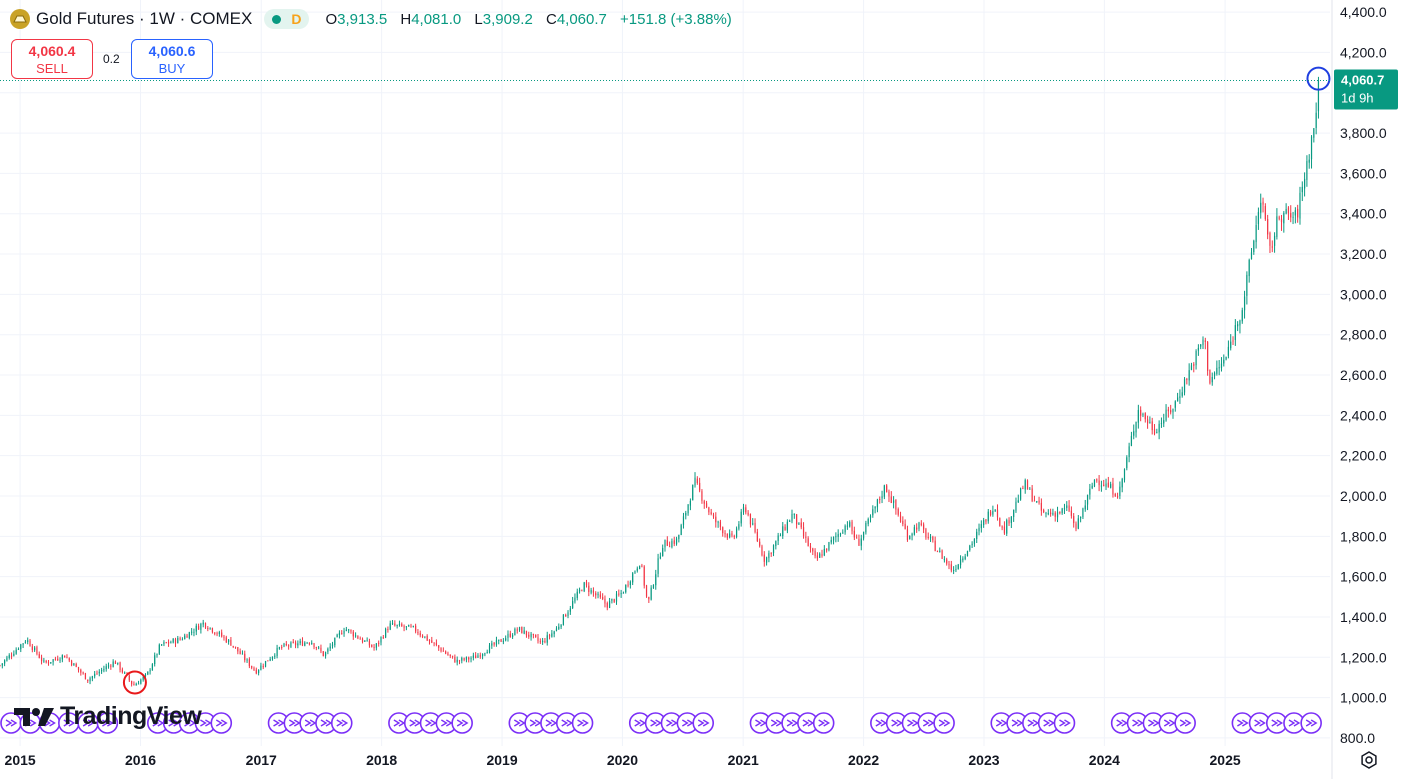  Describe the element at coordinates (277, 19) in the screenshot. I see `market-open-icon` at that location.